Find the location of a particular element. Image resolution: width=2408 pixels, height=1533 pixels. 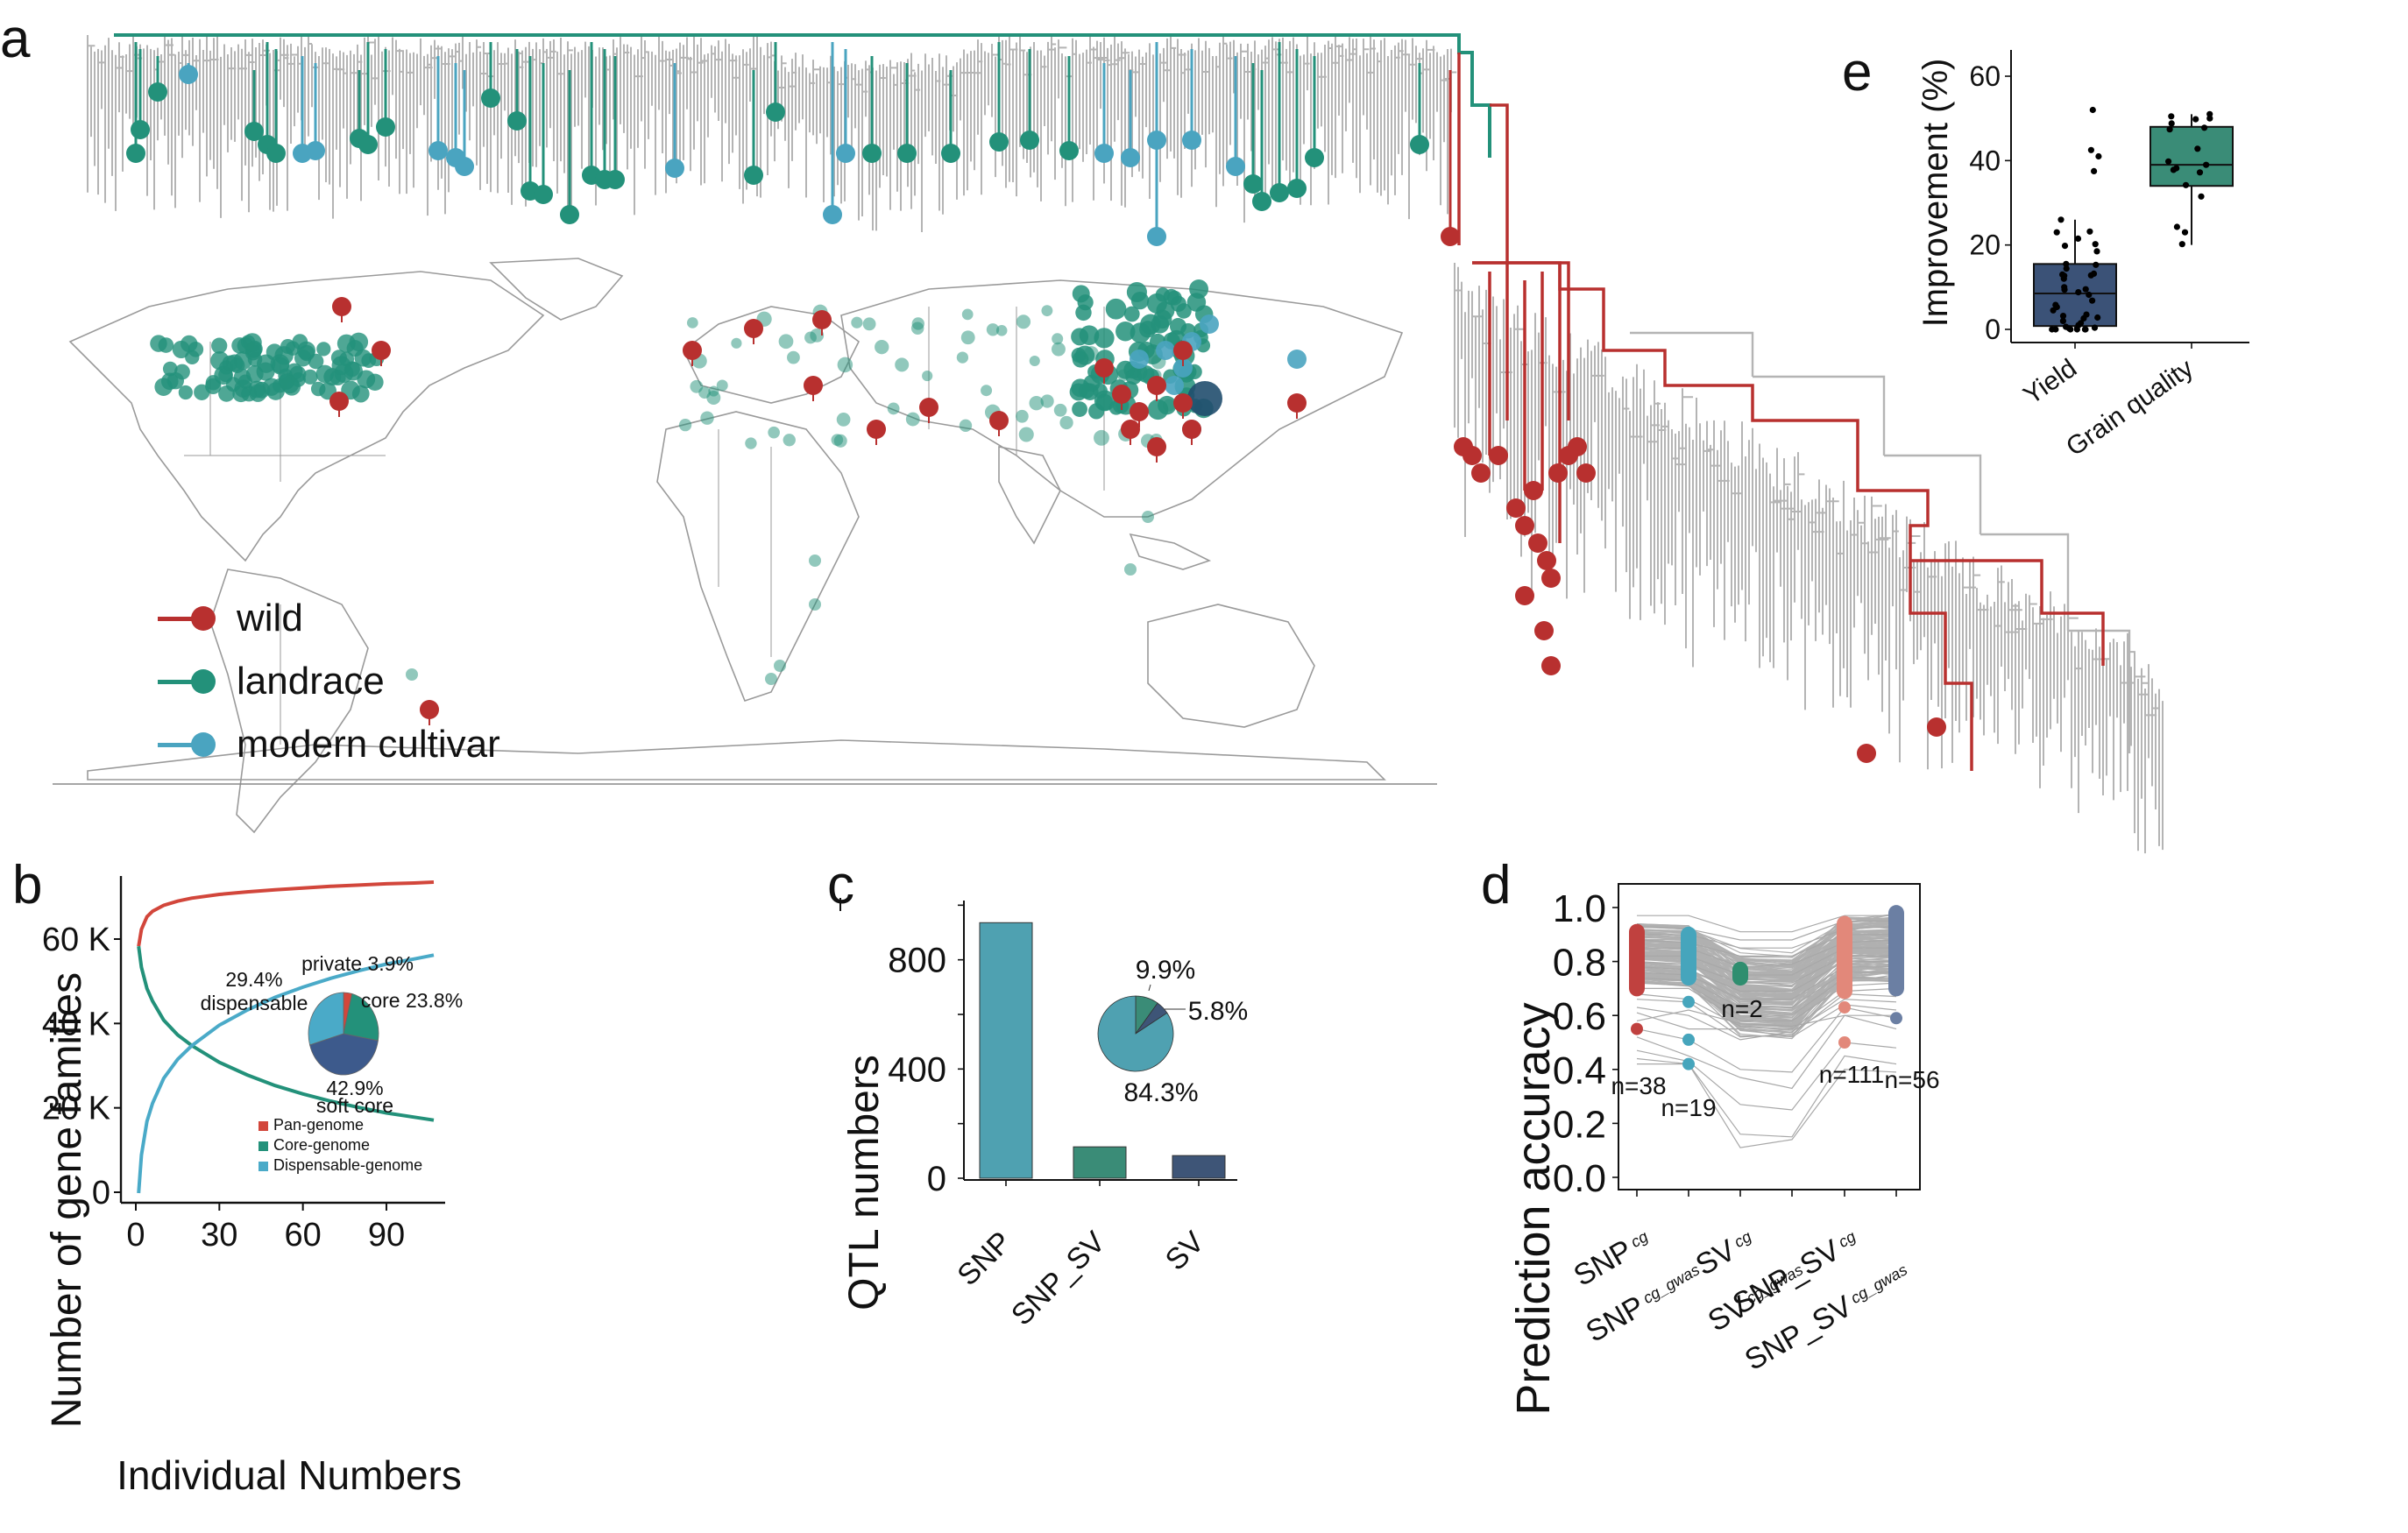

y-axis-label: QTL numbers is located at coordinates (864, 1182).